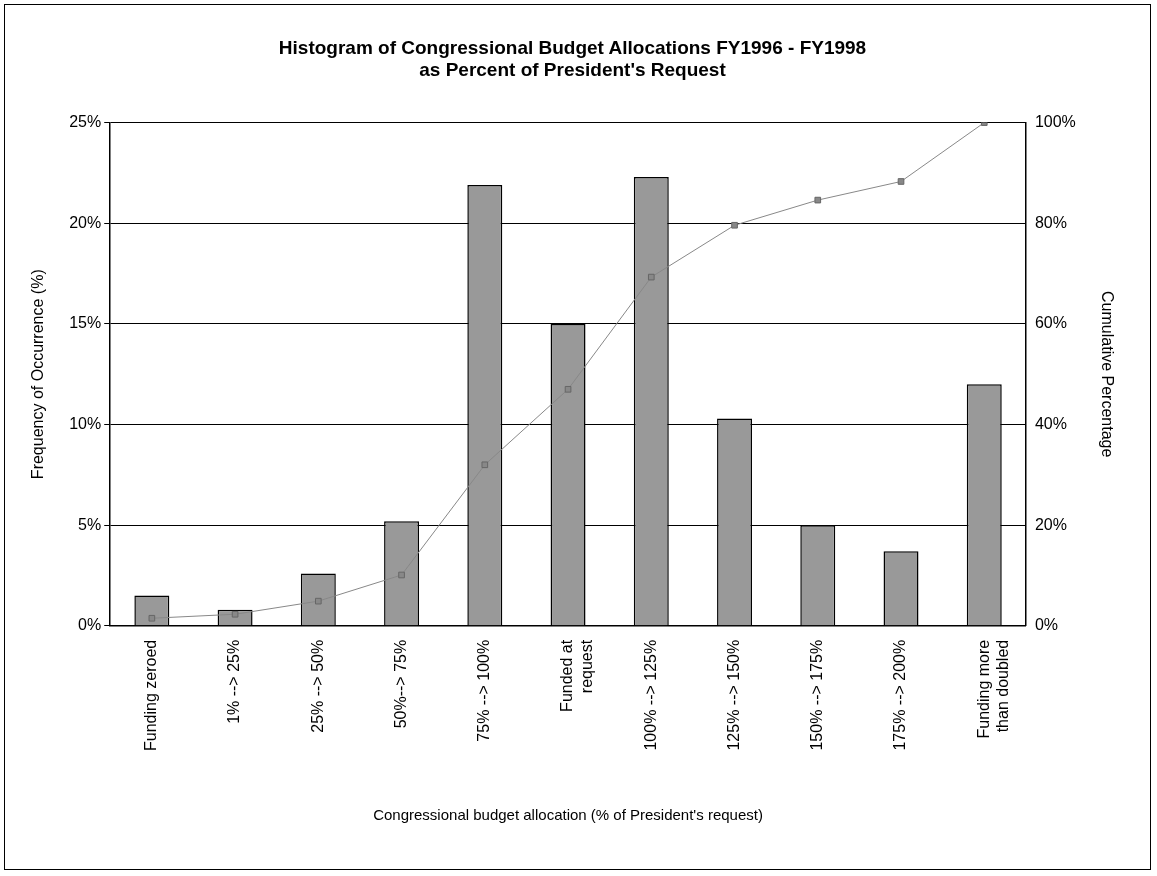  Describe the element at coordinates (85, 222) in the screenshot. I see `y-tick-label: 20%` at that location.